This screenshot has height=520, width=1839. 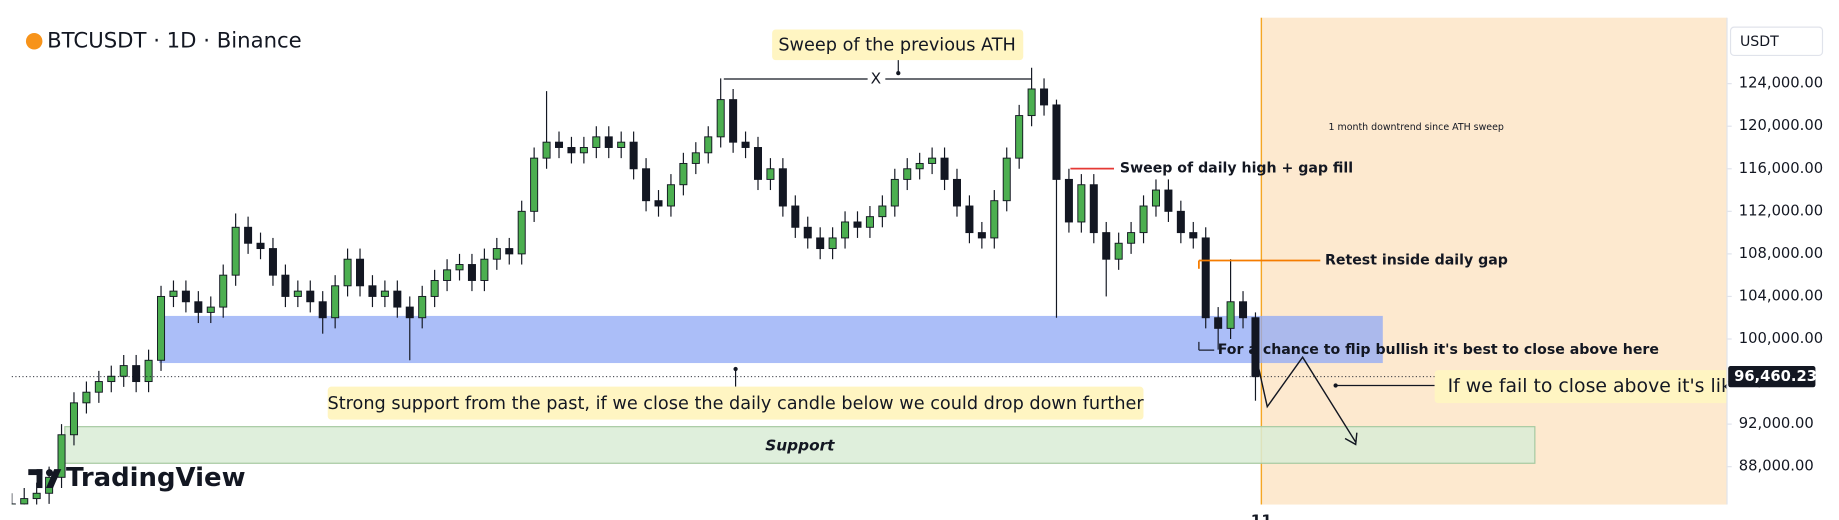 I want to click on brand-name: TradingView, so click(x=156, y=478).